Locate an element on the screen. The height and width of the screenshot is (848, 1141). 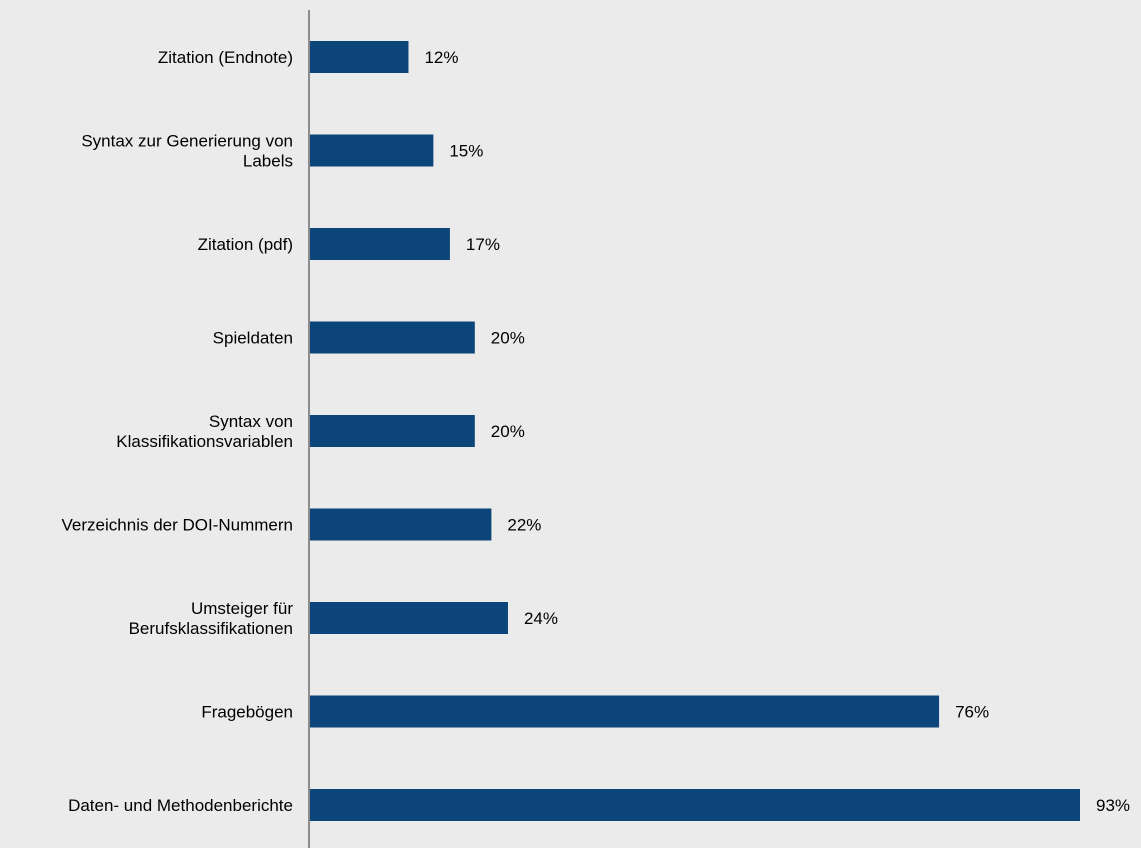
category-label: Fragebögen is located at coordinates (247, 712).